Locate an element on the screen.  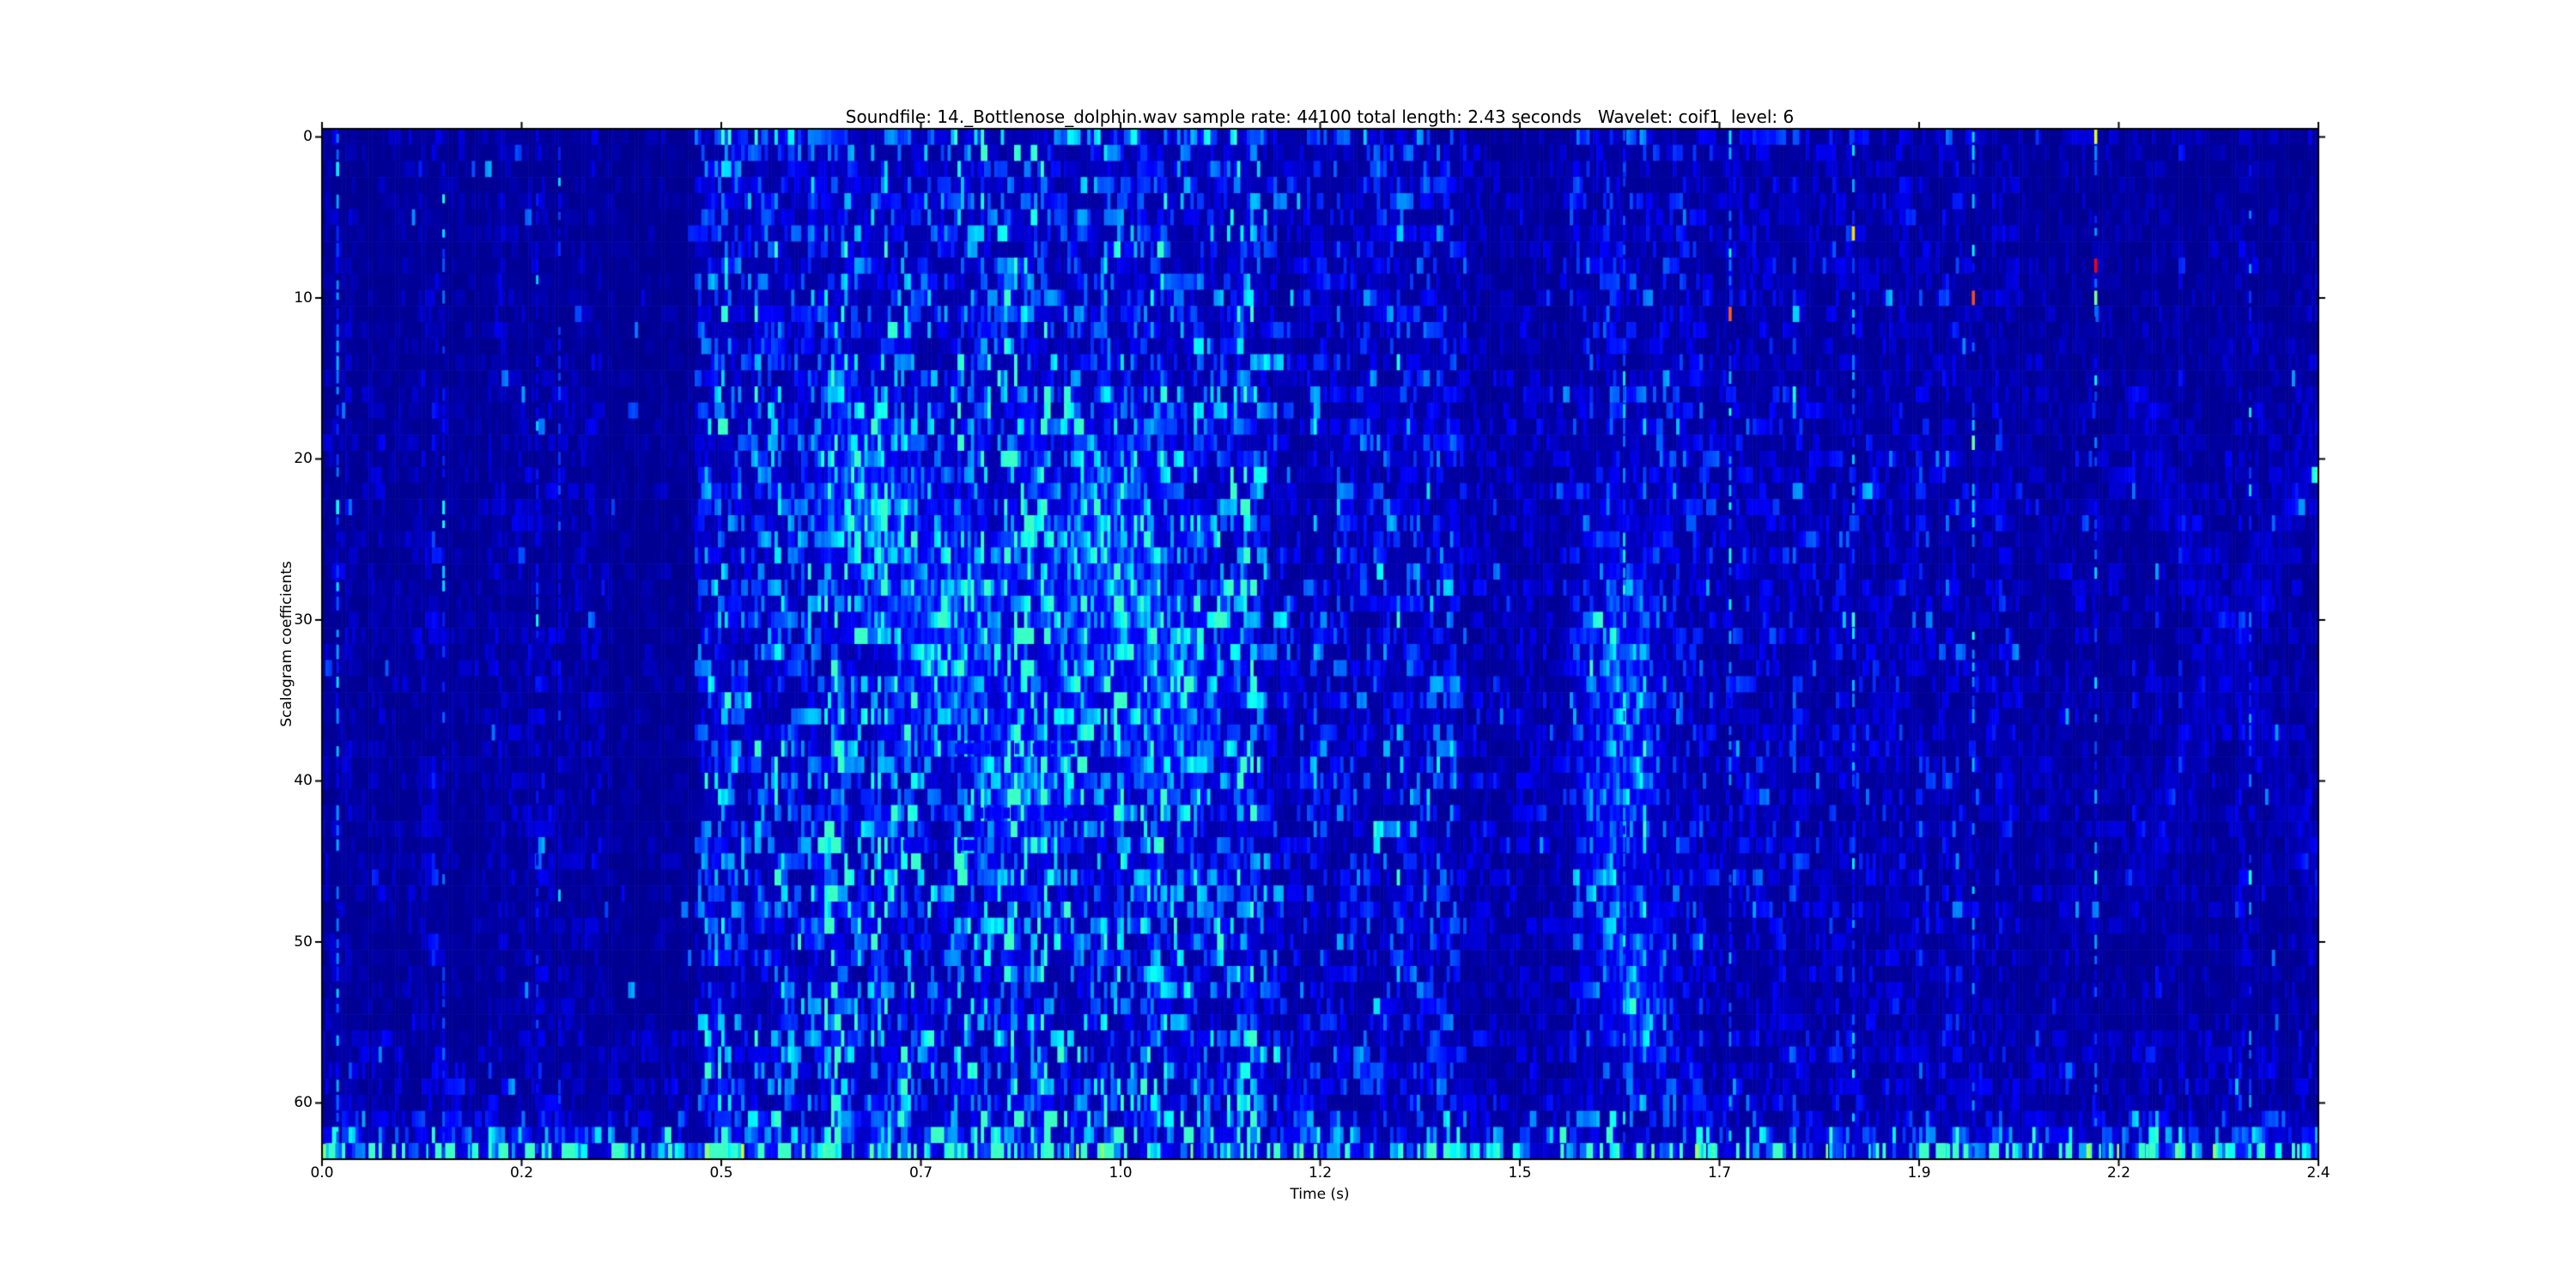
y-tick-label: 0 is located at coordinates (308, 137).